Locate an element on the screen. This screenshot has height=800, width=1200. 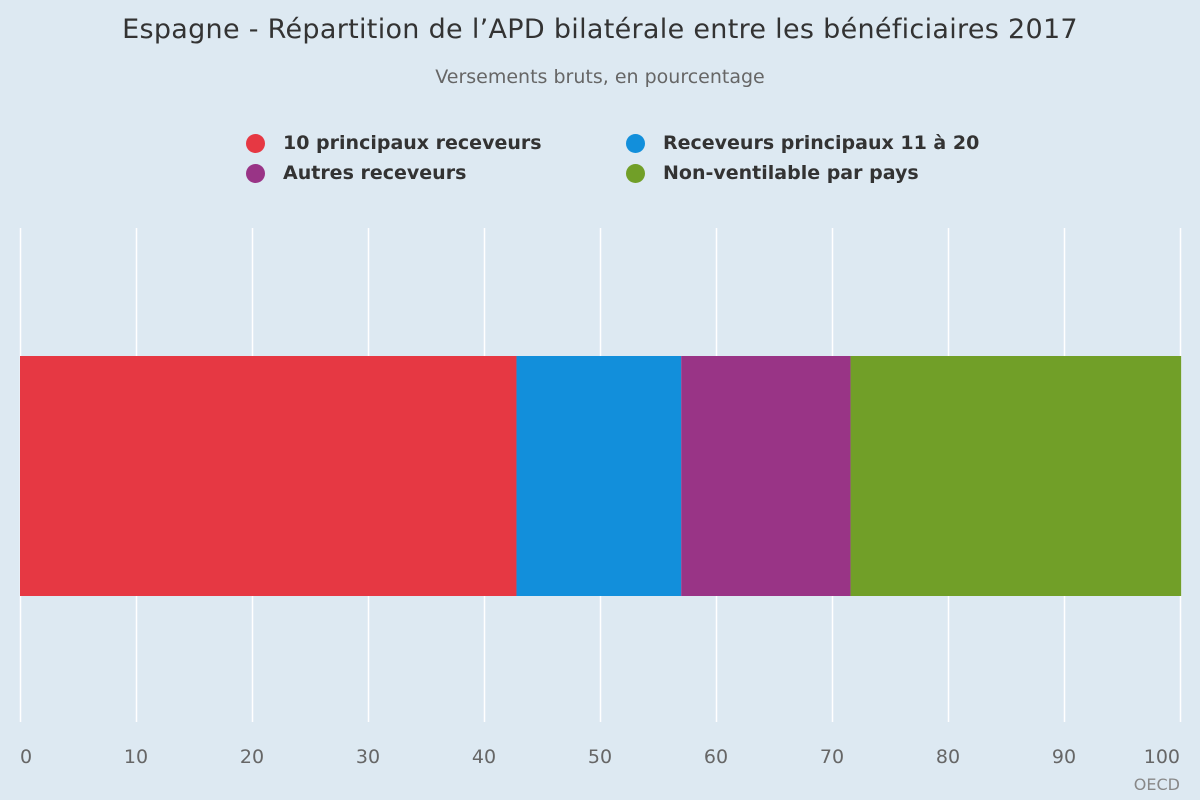
credit-oecd: OECD is located at coordinates (1156, 784).